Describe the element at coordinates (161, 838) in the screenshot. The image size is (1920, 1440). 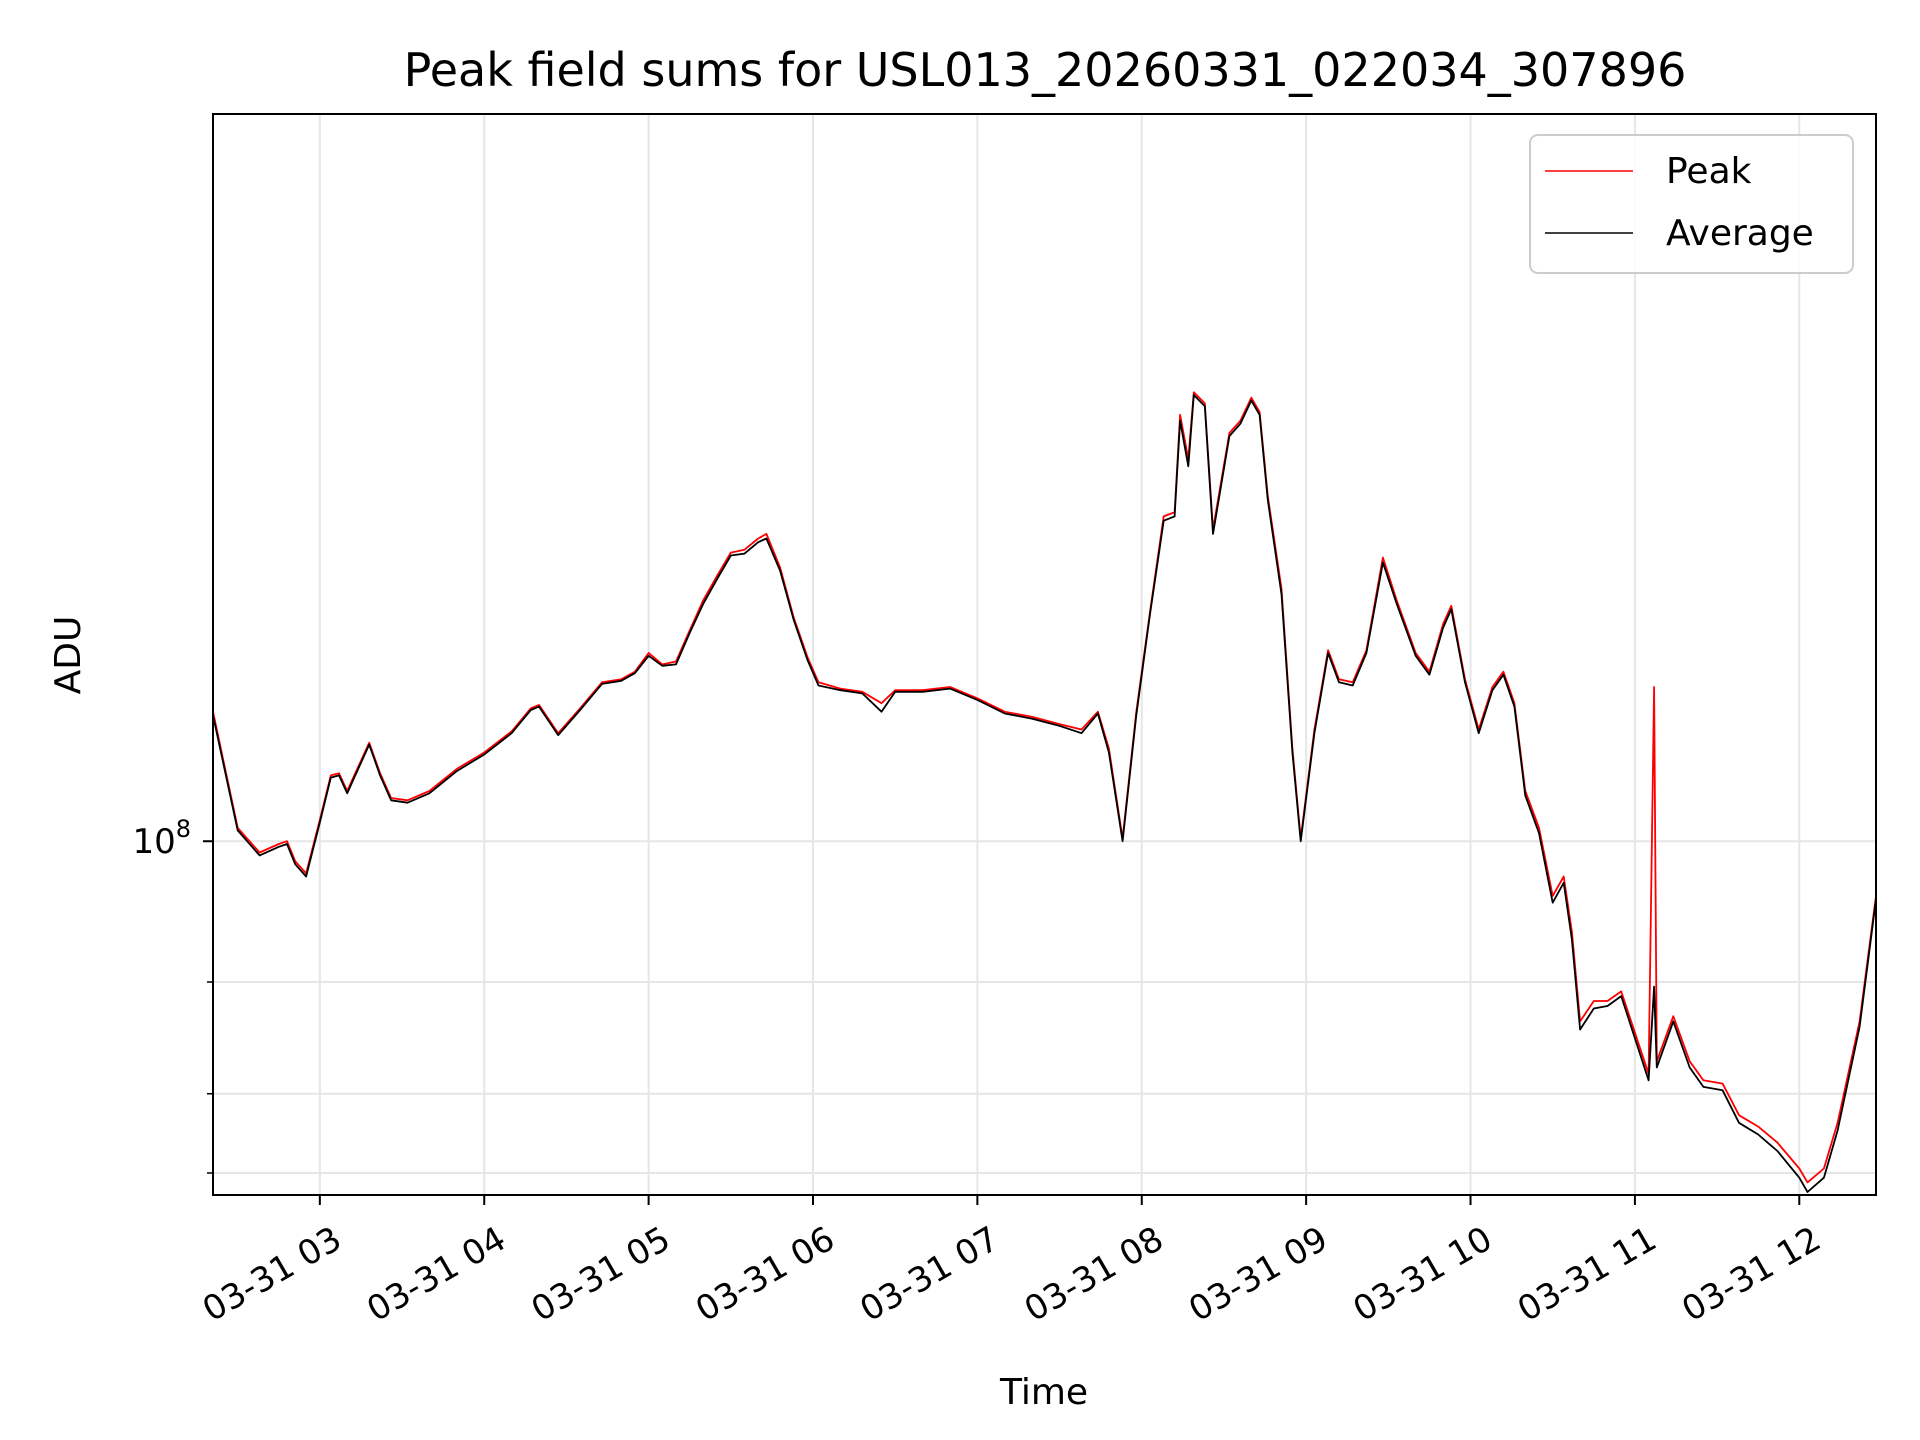
I see `y-tick-label: 108` at that location.